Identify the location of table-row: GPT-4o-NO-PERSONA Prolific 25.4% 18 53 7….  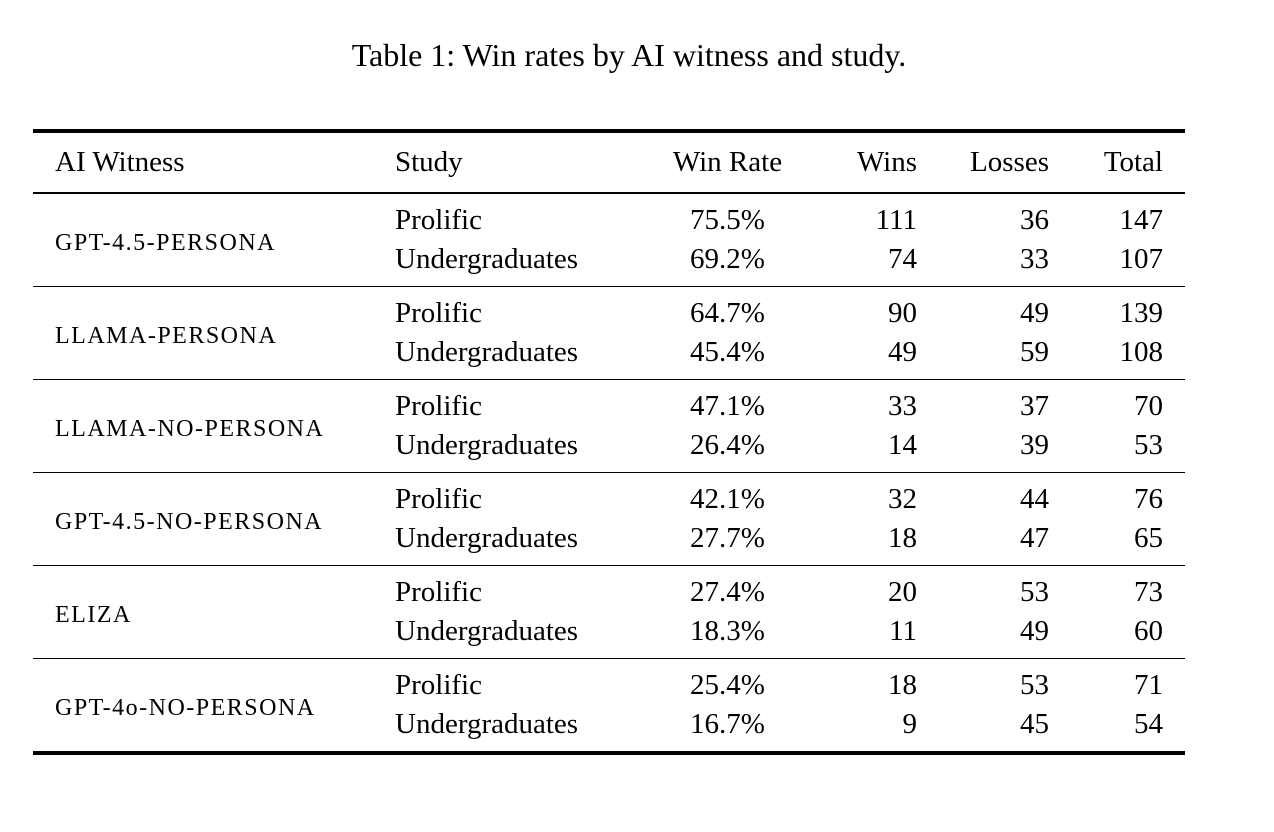
(609, 690).